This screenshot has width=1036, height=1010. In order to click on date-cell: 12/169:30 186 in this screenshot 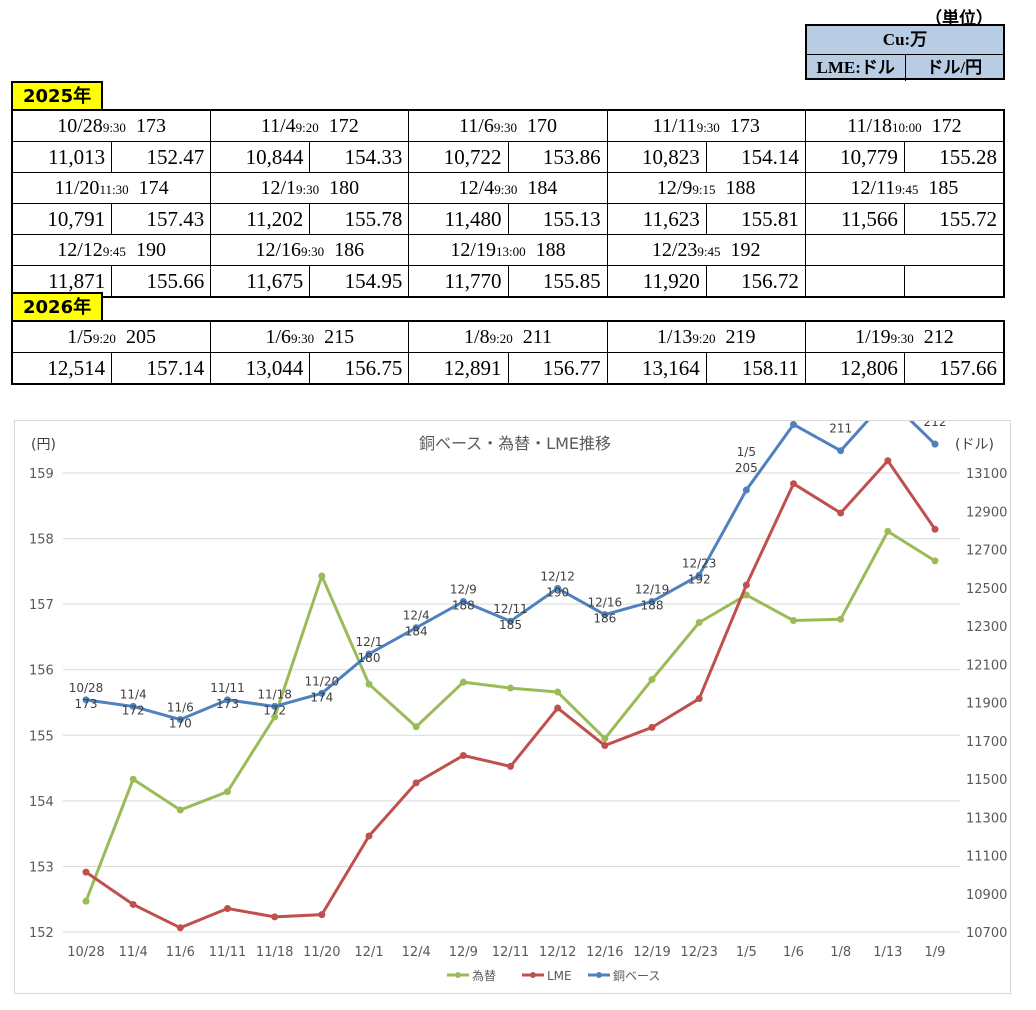, I will do `click(309, 250)`.